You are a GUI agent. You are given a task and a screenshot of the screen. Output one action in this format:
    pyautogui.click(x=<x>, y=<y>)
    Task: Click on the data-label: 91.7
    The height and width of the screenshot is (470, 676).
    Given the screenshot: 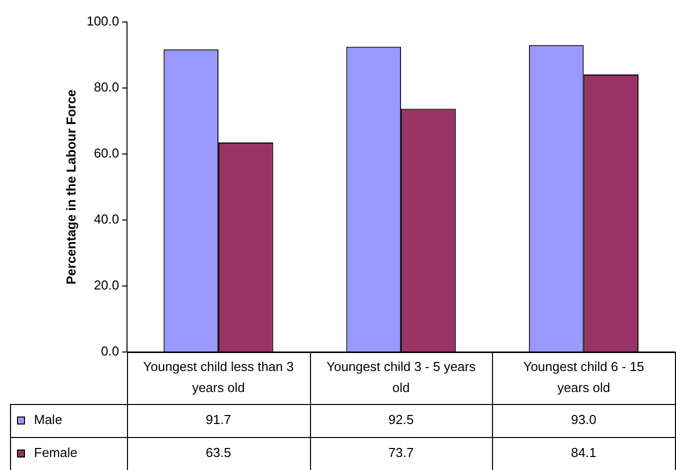 What is the action you would take?
    pyautogui.click(x=219, y=420)
    